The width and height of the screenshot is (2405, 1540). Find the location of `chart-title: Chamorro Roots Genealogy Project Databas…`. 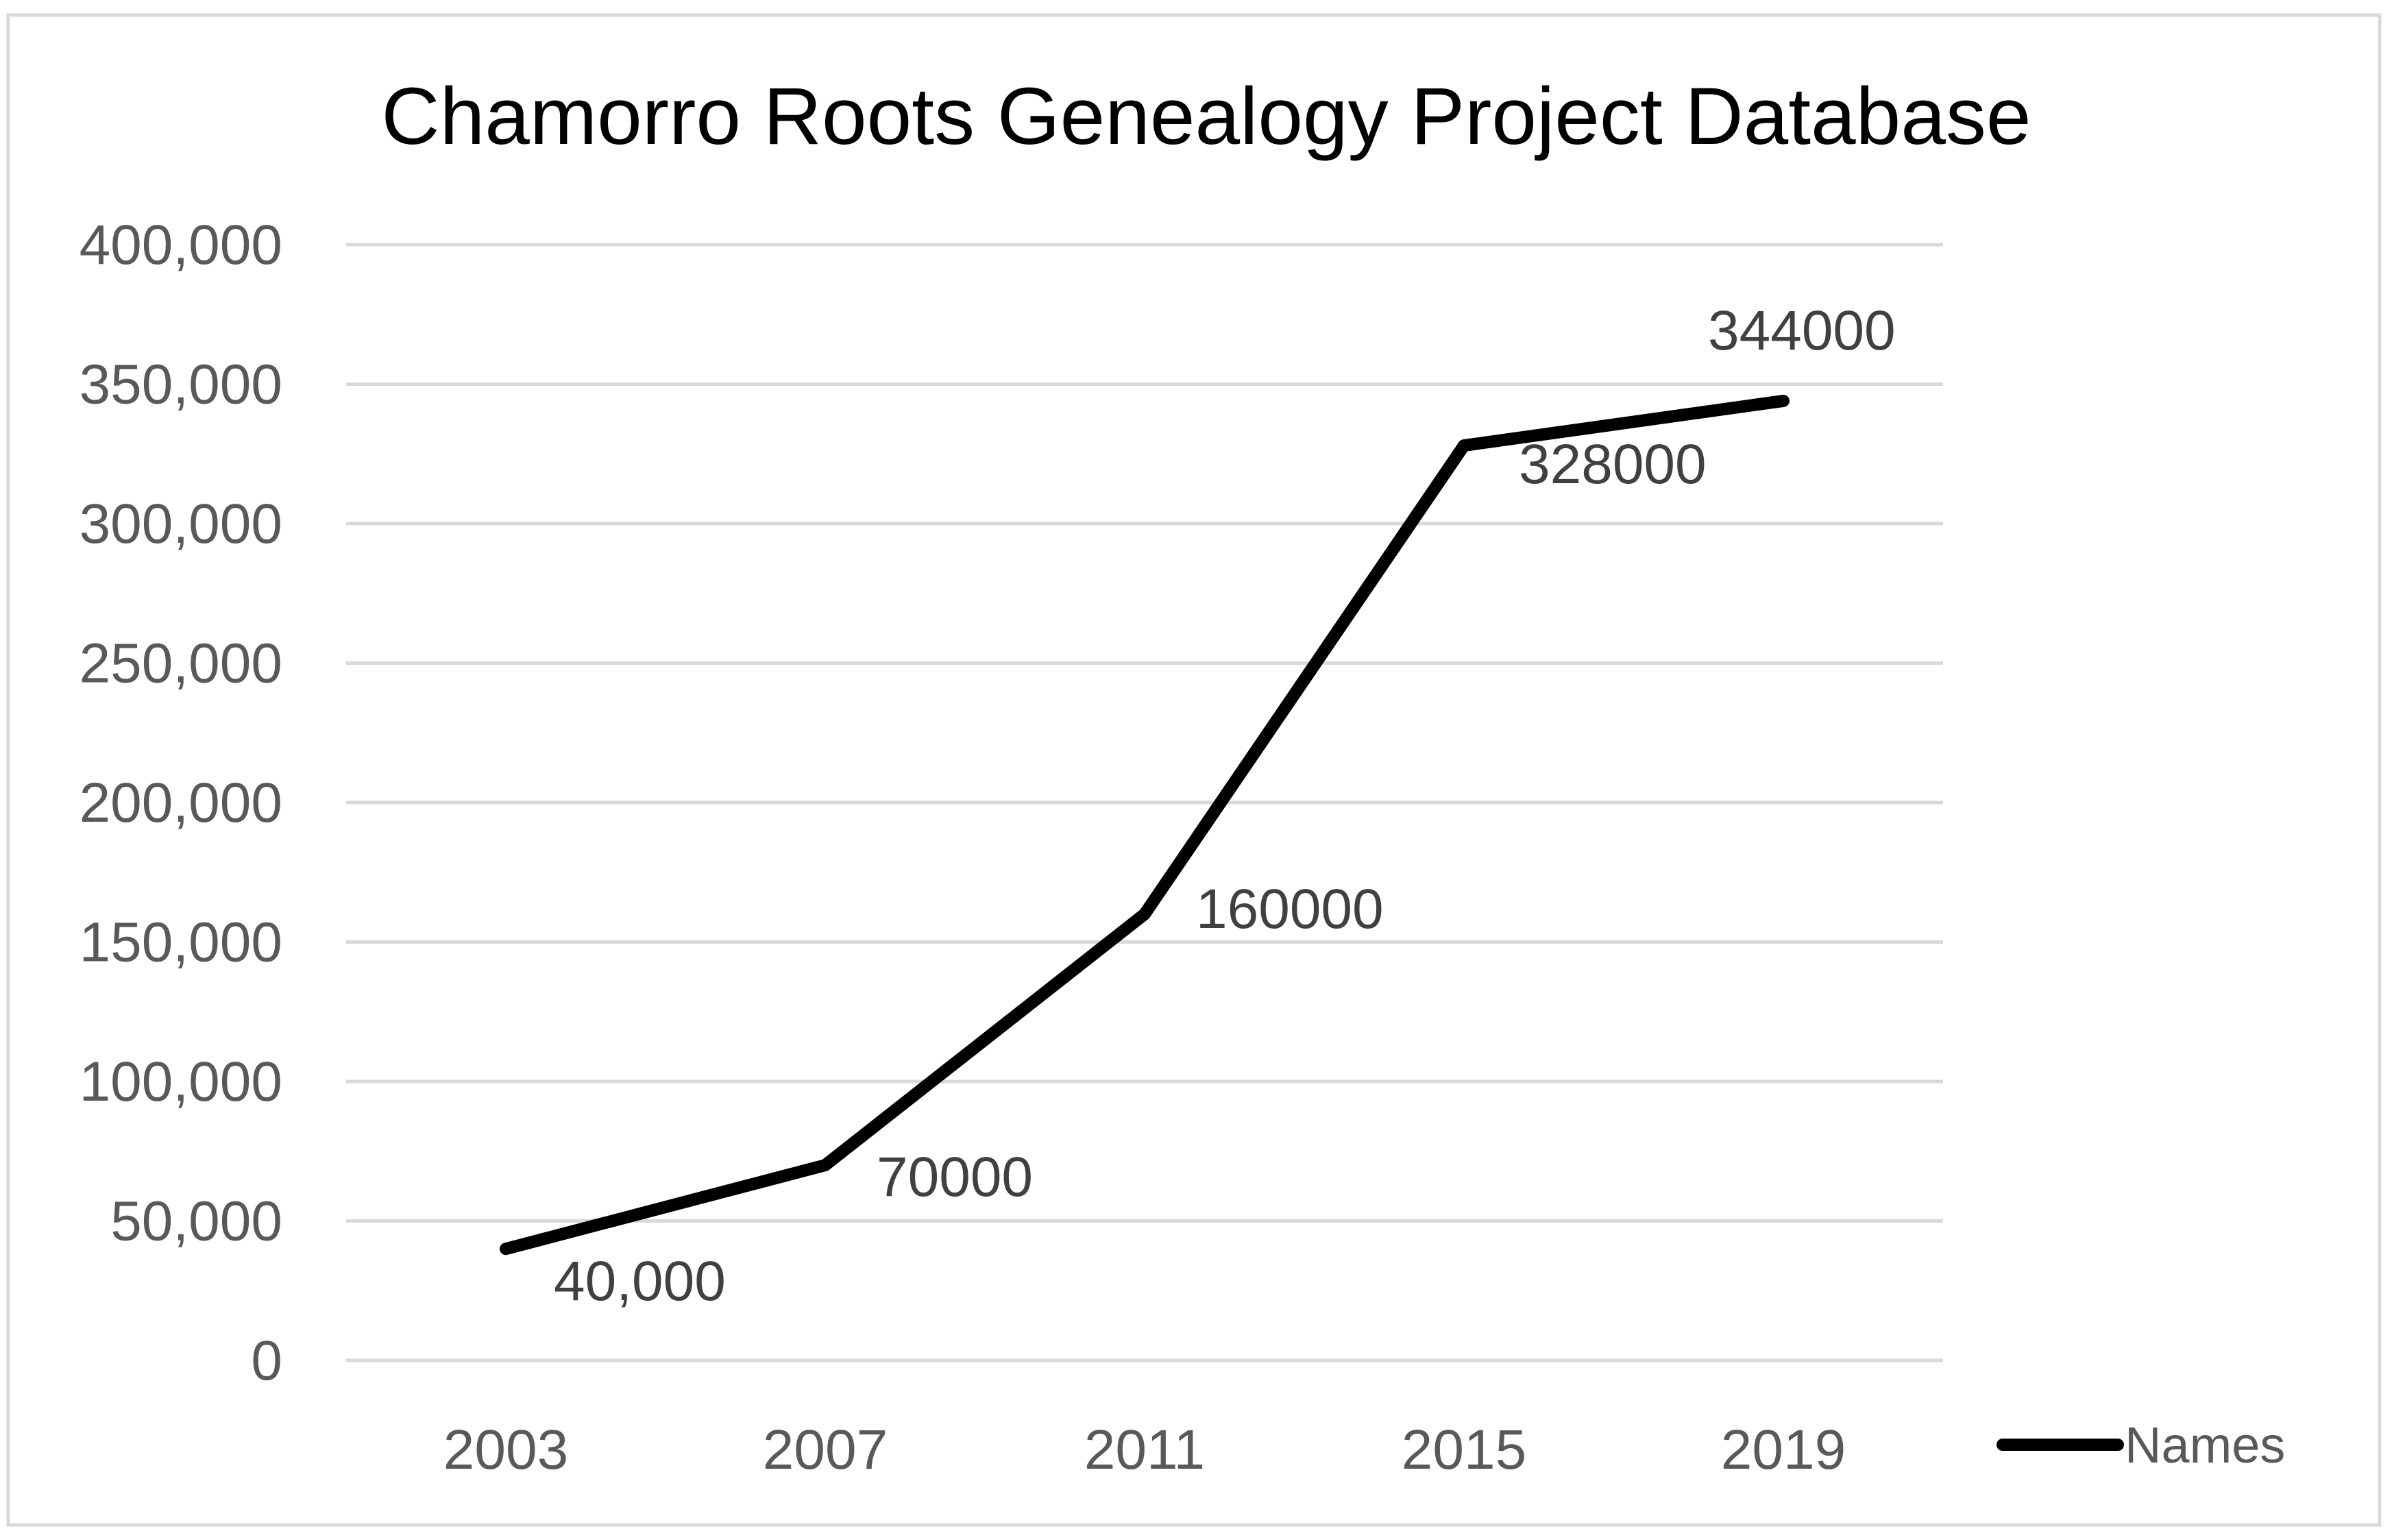

chart-title: Chamorro Roots Genealogy Project Databas… is located at coordinates (1206, 116).